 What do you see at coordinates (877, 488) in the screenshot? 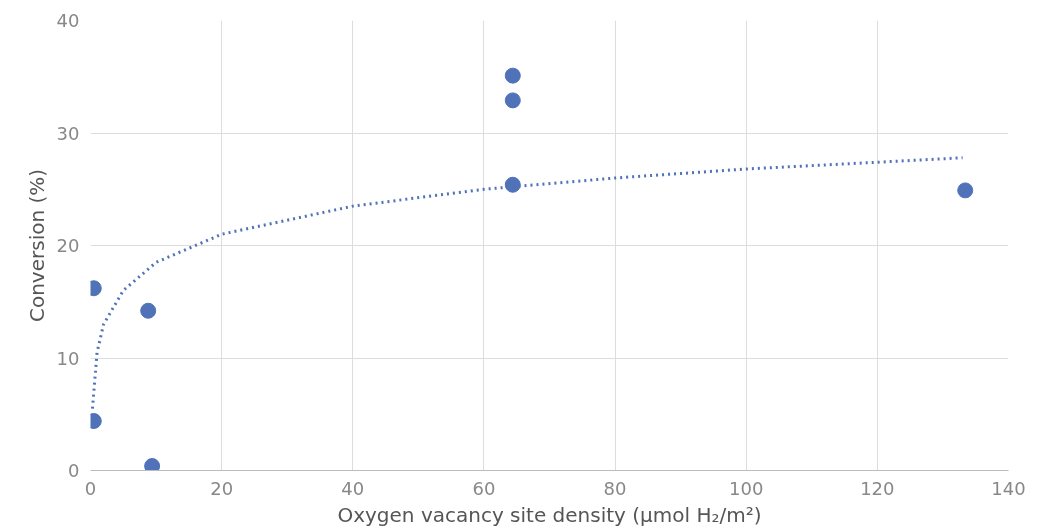
I see `x-tick-label: 120` at bounding box center [877, 488].